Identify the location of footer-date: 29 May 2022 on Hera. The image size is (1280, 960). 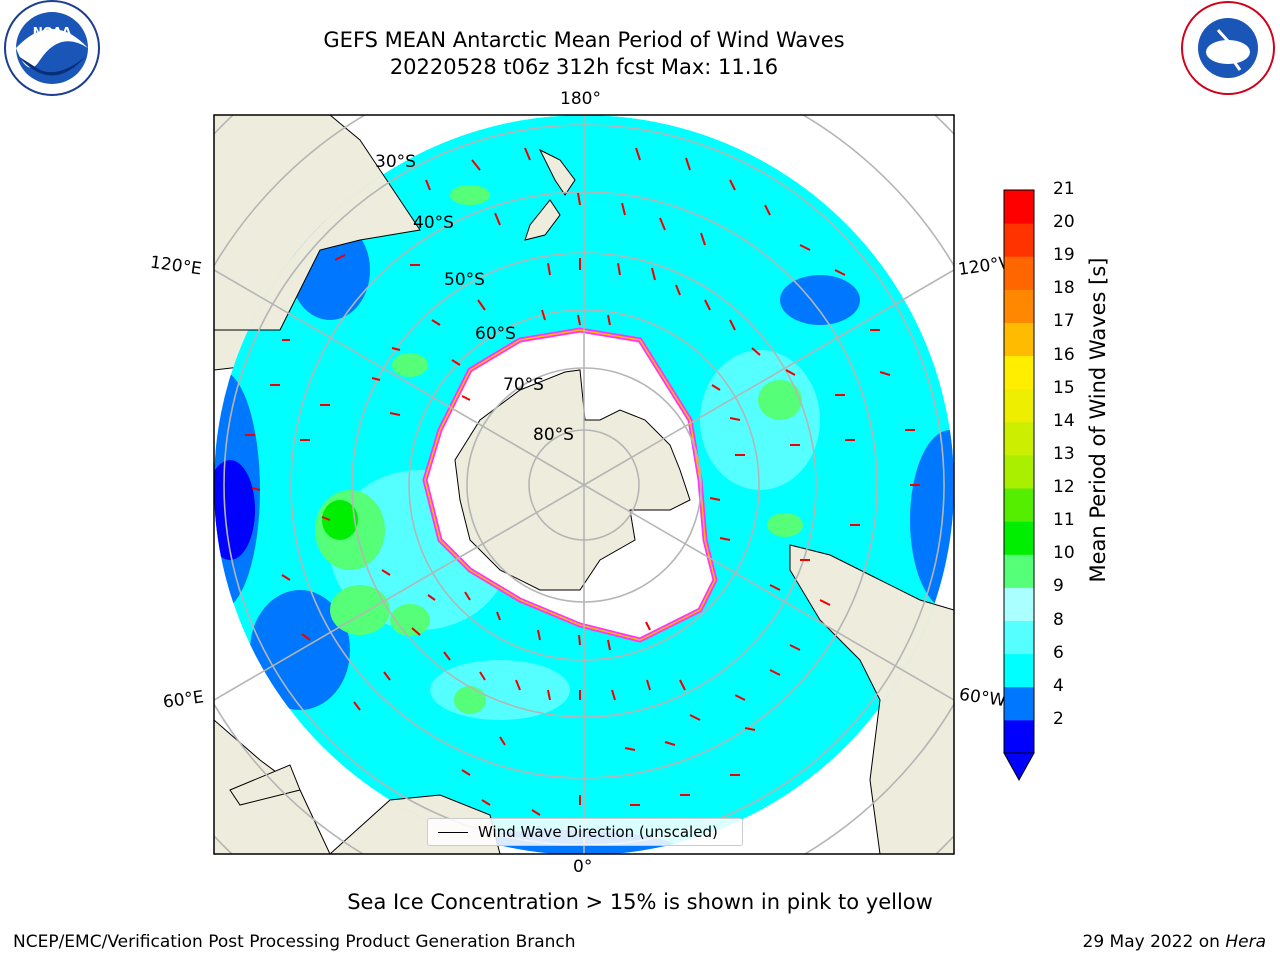
(1175, 942).